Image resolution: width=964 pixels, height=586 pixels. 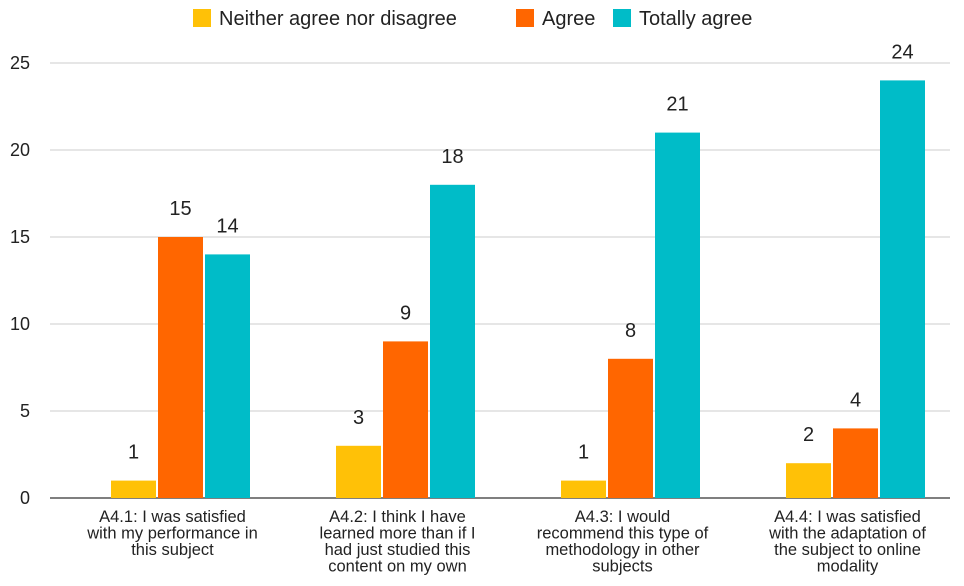 What do you see at coordinates (622, 550) in the screenshot?
I see `x-tick-label-line: methodology in other` at bounding box center [622, 550].